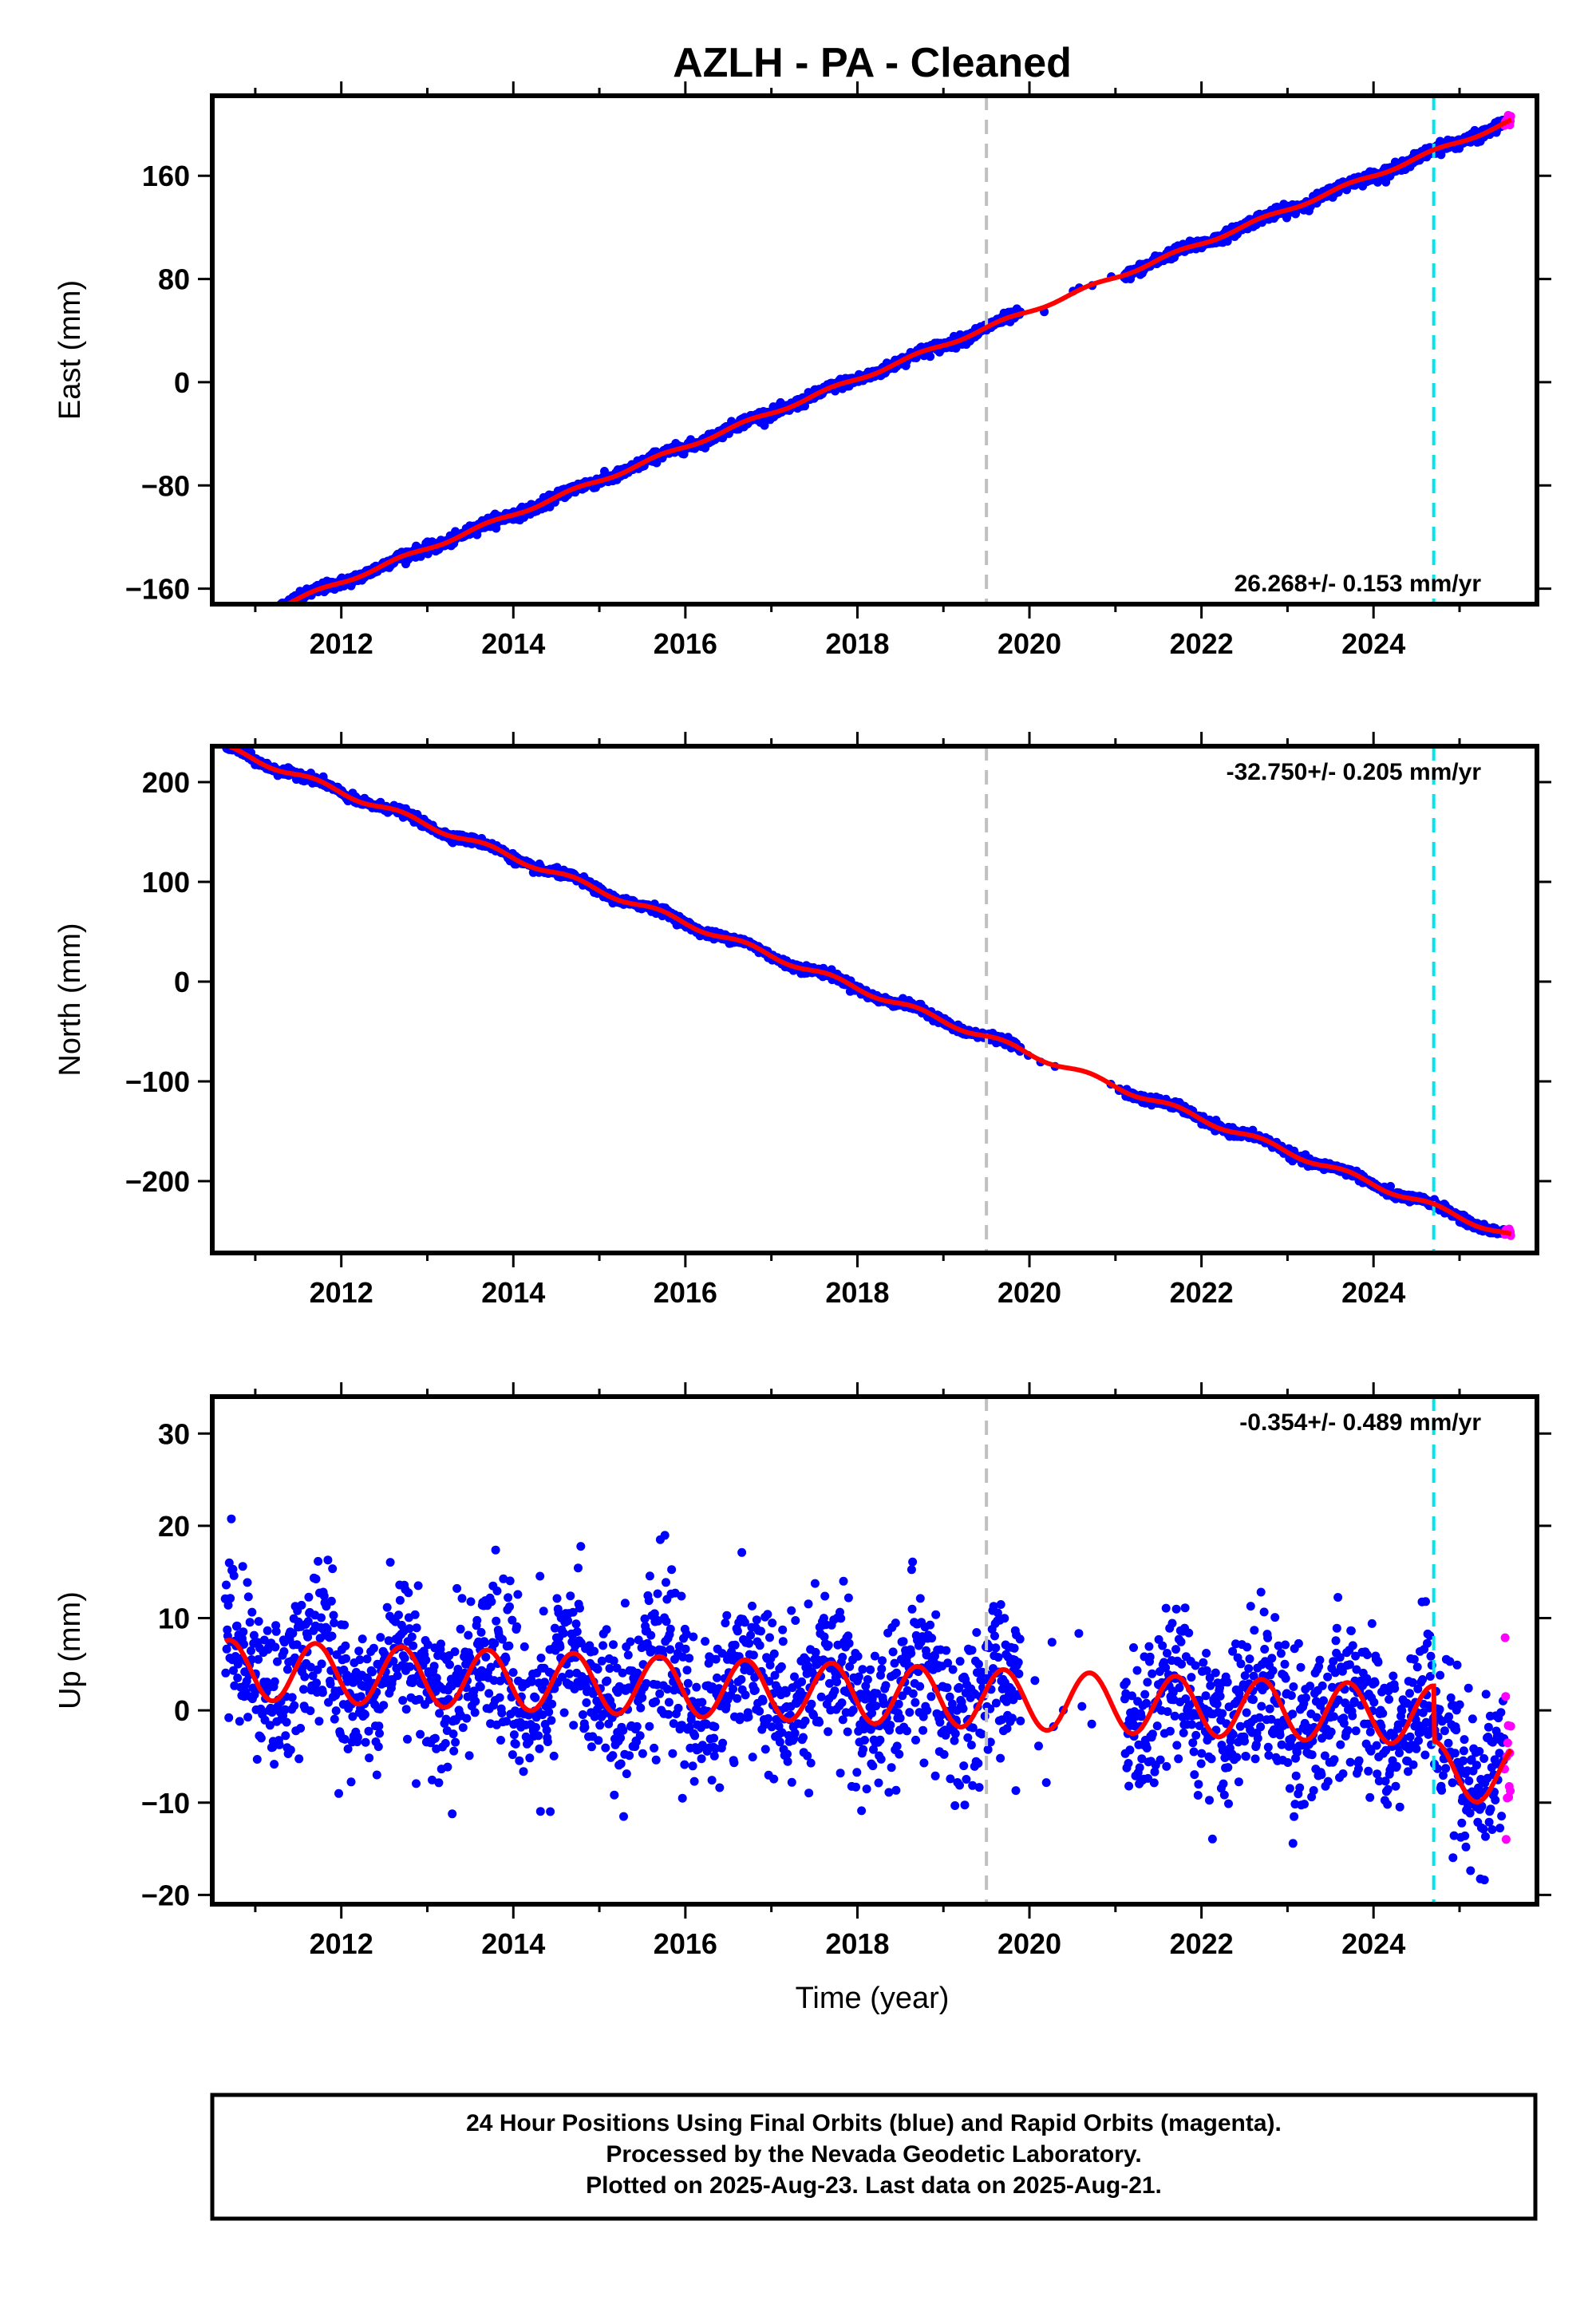  What do you see at coordinates (166, 782) in the screenshot?
I see `y-tick-label: 200` at bounding box center [166, 782].